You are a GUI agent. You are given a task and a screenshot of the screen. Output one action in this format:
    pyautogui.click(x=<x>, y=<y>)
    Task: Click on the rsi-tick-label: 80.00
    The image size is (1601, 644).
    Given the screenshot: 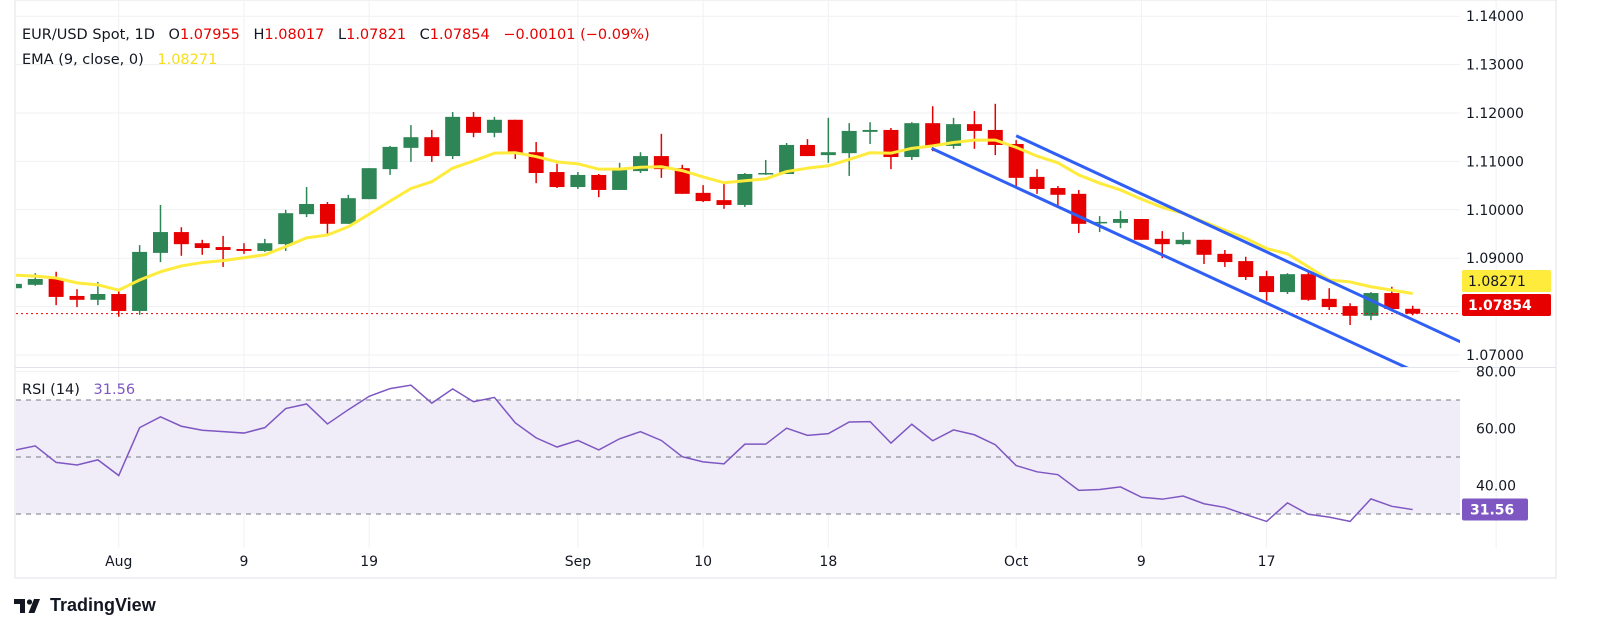 What is the action you would take?
    pyautogui.click(x=1496, y=373)
    